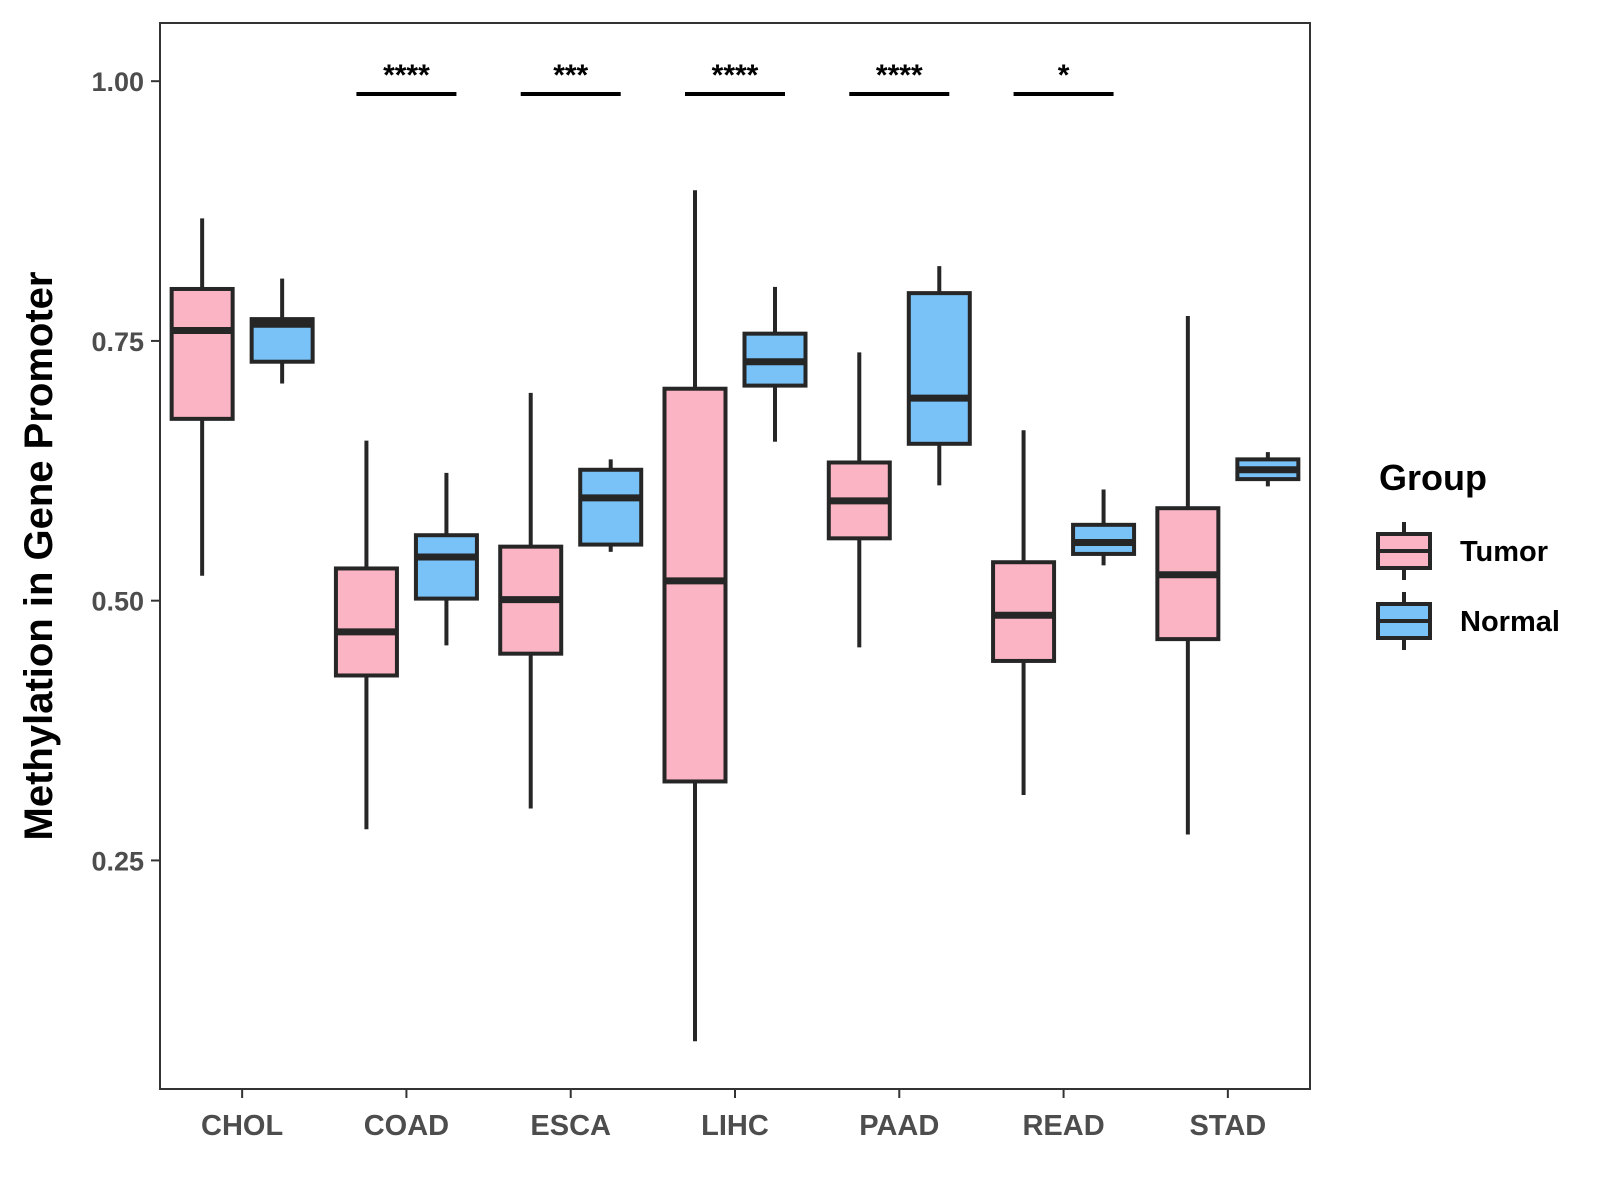  What do you see at coordinates (1188, 575) in the screenshot?
I see `box-tumor-stad` at bounding box center [1188, 575].